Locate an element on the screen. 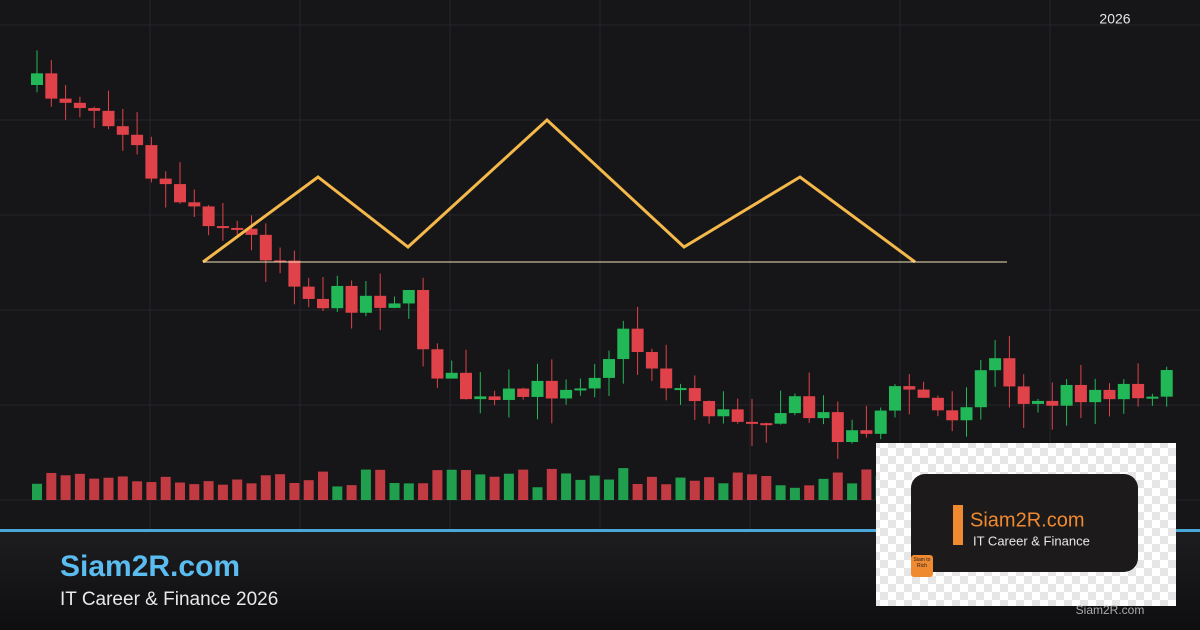 Image resolution: width=1200 pixels, height=630 pixels. pattern-line is located at coordinates (559, 190).